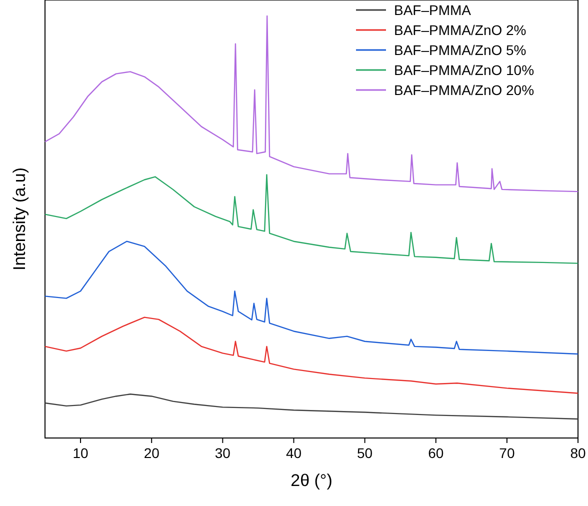  Describe the element at coordinates (433, 10) in the screenshot. I see `legend-label: BAF–PMMA` at that location.